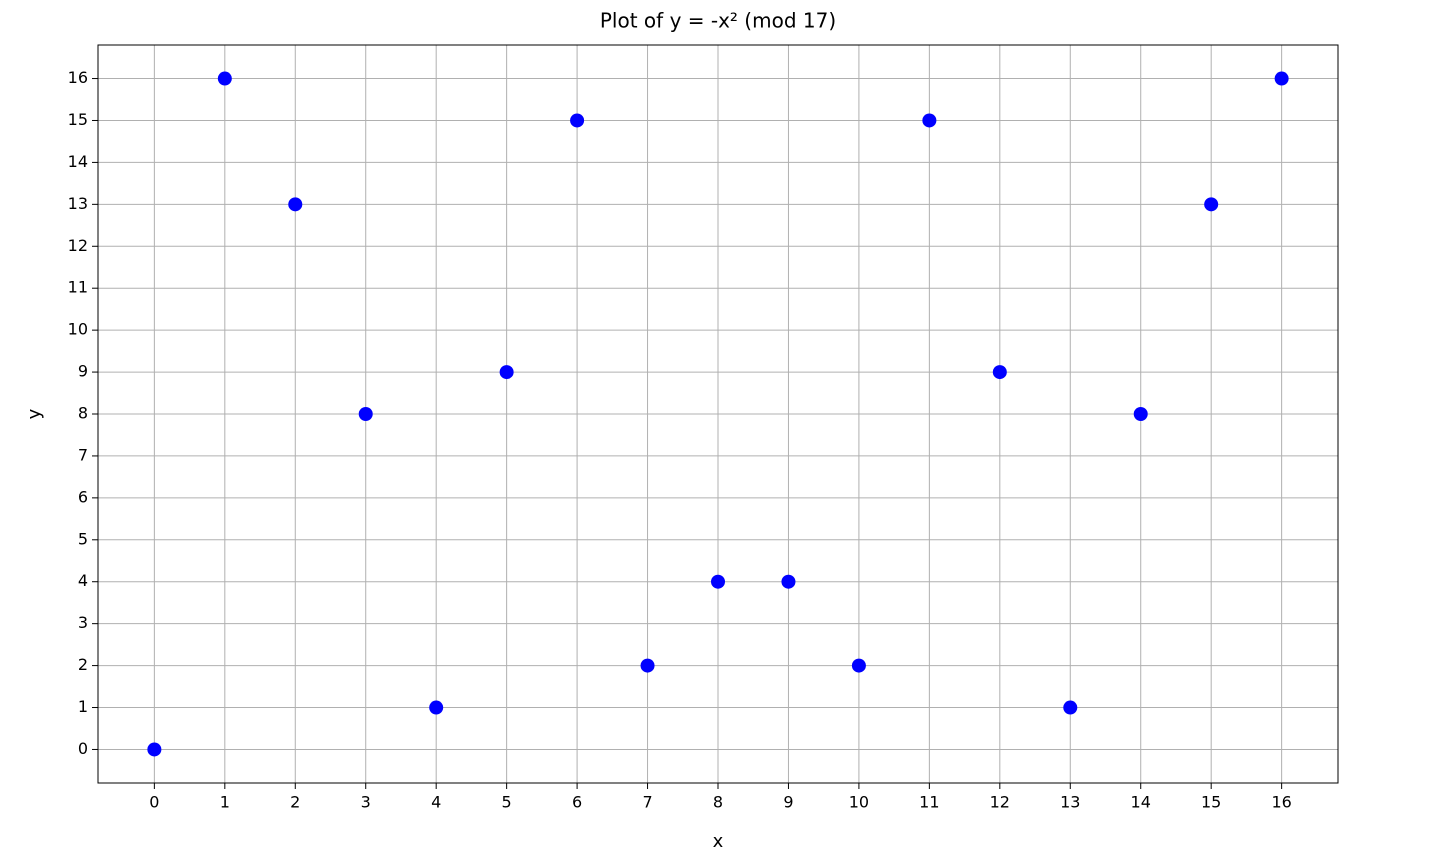 The height and width of the screenshot is (868, 1440). I want to click on chart-title: Plot of y = -x² (mod 17), so click(718, 21).